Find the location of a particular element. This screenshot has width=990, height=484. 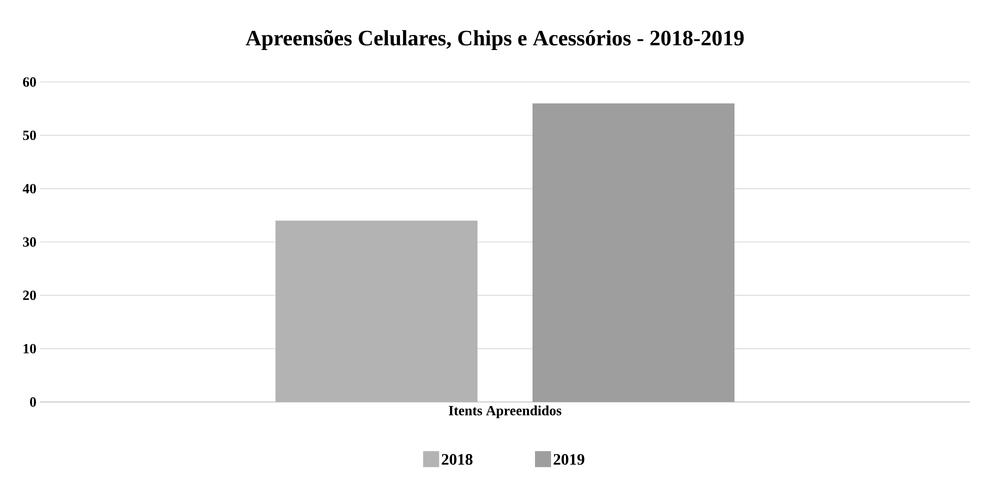

legend-label: 2018 is located at coordinates (457, 459).